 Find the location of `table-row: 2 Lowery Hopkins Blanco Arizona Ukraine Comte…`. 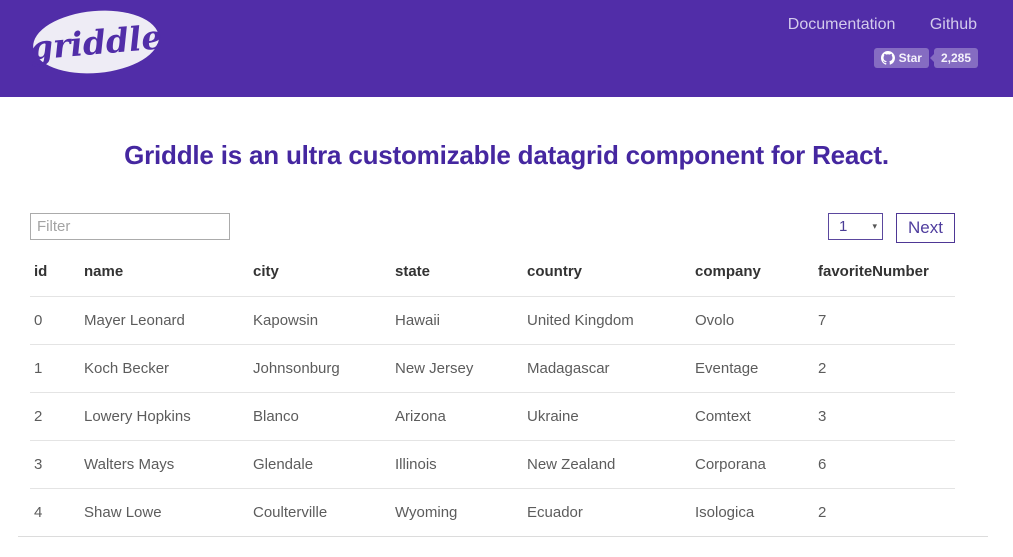

table-row: 2 Lowery Hopkins Blanco Arizona Ukraine Comte… is located at coordinates (492, 417).